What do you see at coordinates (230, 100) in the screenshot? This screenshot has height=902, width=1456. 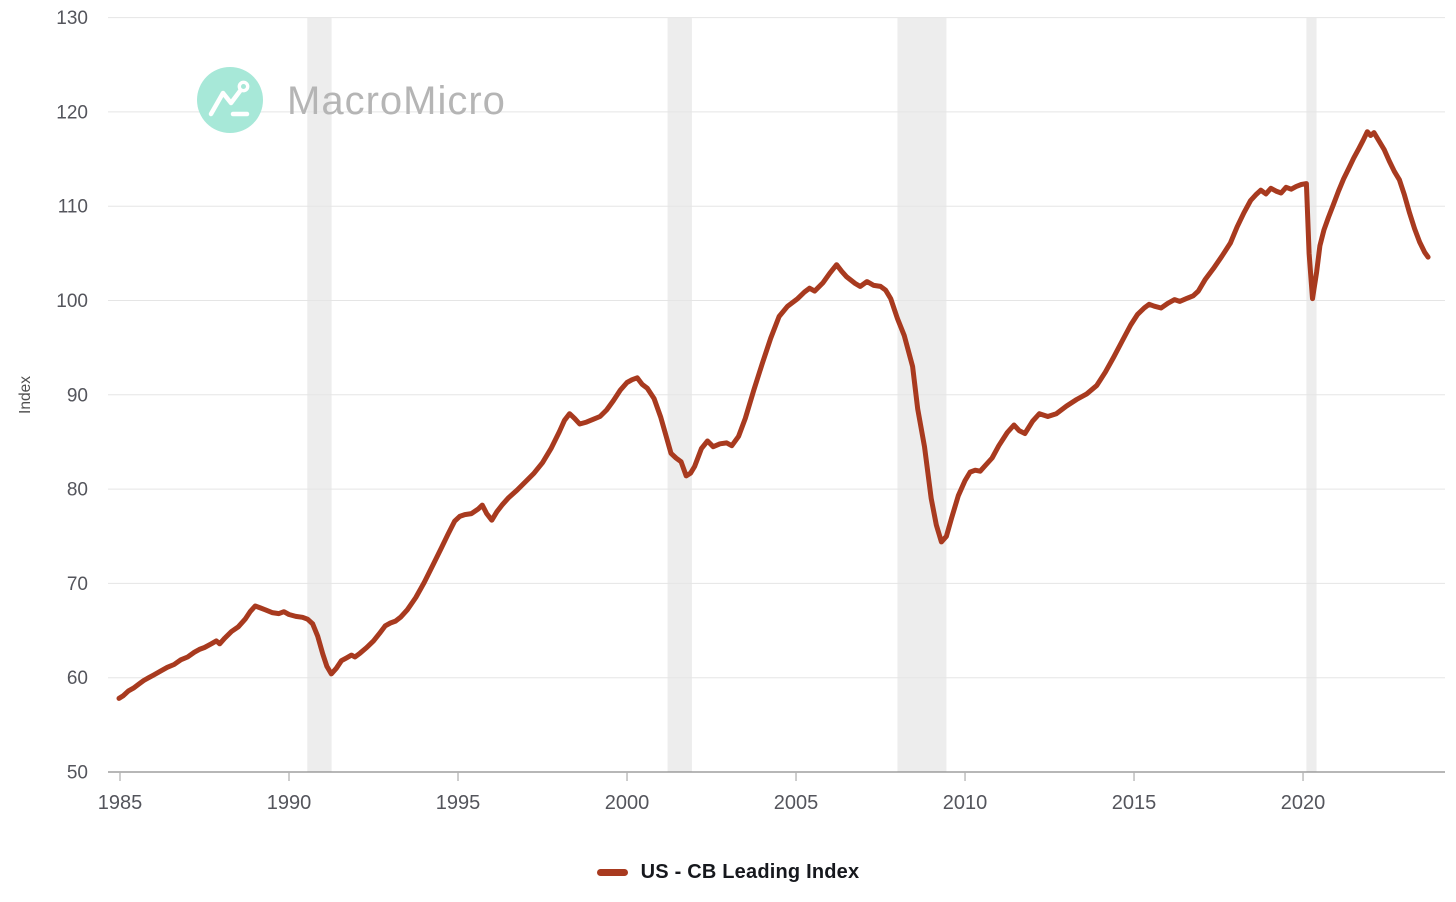 I see `macromicro-logo-icon` at bounding box center [230, 100].